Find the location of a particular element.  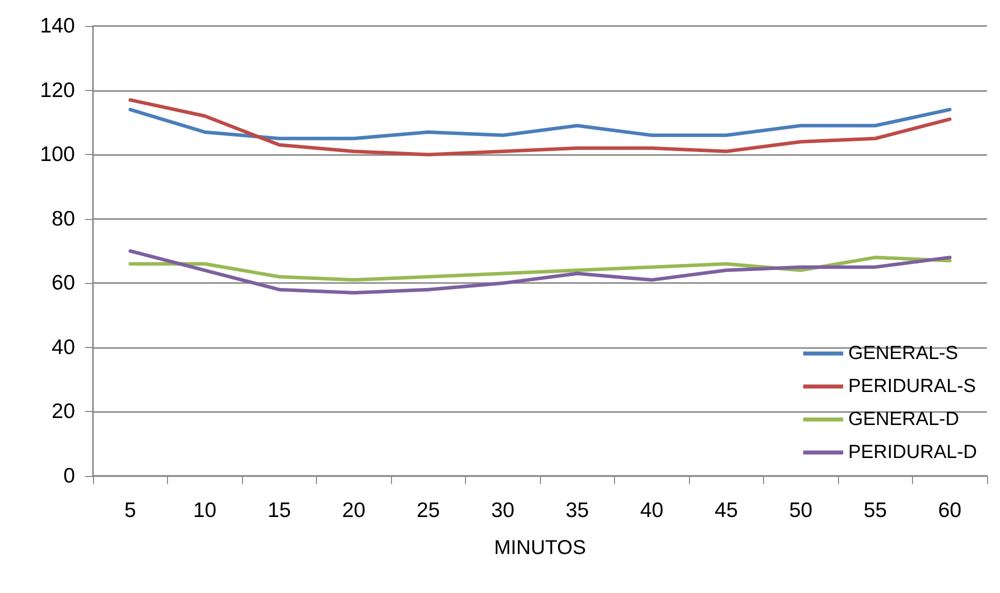

x-tick-label: 25 is located at coordinates (428, 510).